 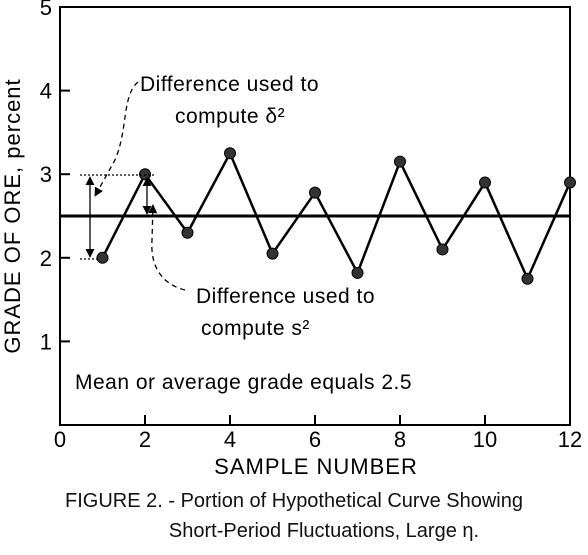 I want to click on x-tick-label: 8, so click(x=400, y=439).